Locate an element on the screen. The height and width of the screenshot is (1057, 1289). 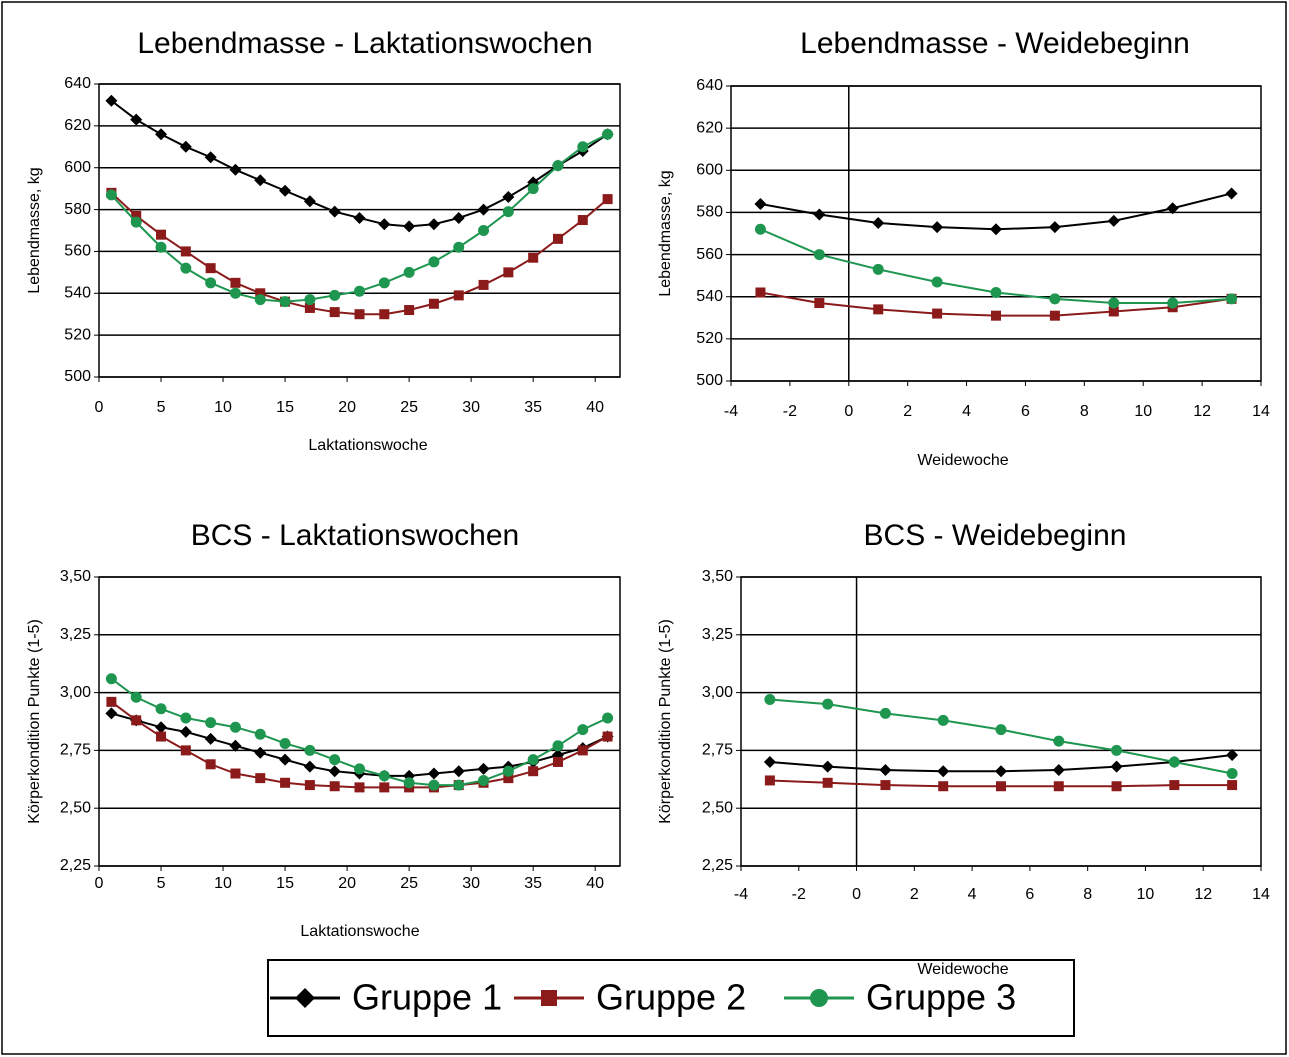
x-tick-label: -2 is located at coordinates (799, 894).